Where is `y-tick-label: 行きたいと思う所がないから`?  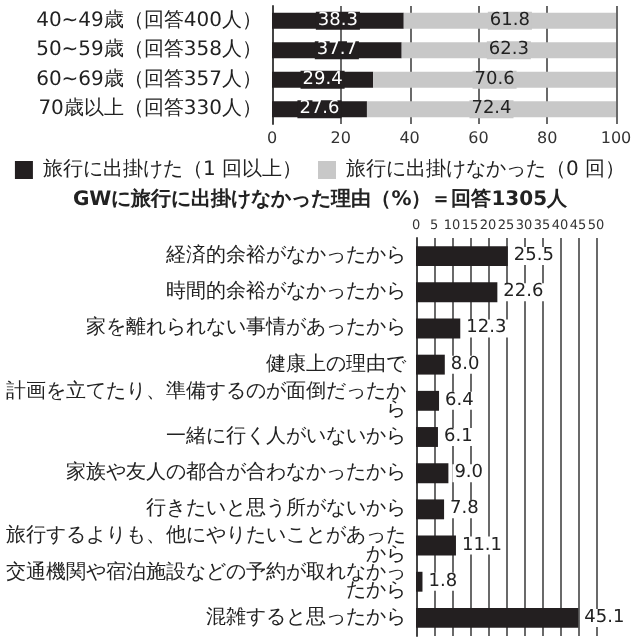
y-tick-label: 行きたいと思う所がないから is located at coordinates (276, 508).